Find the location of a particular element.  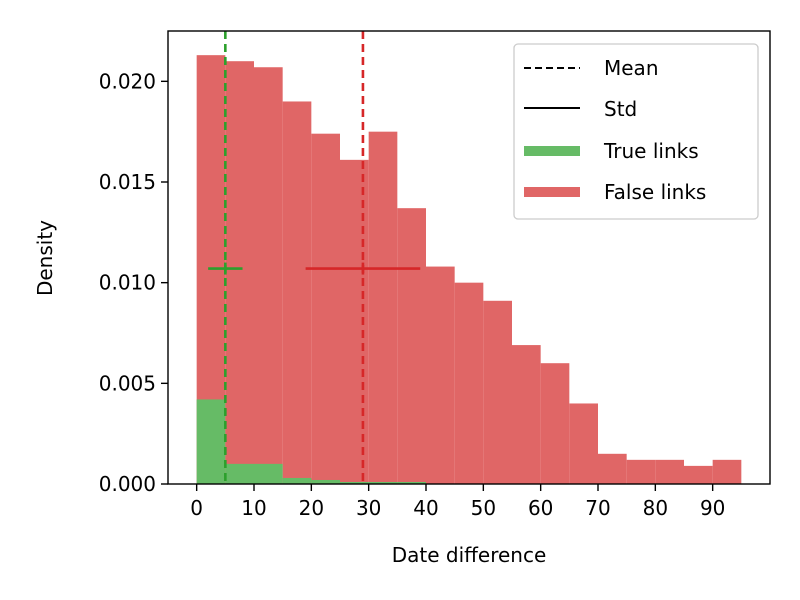

y-axis-label: Density is located at coordinates (45, 258).